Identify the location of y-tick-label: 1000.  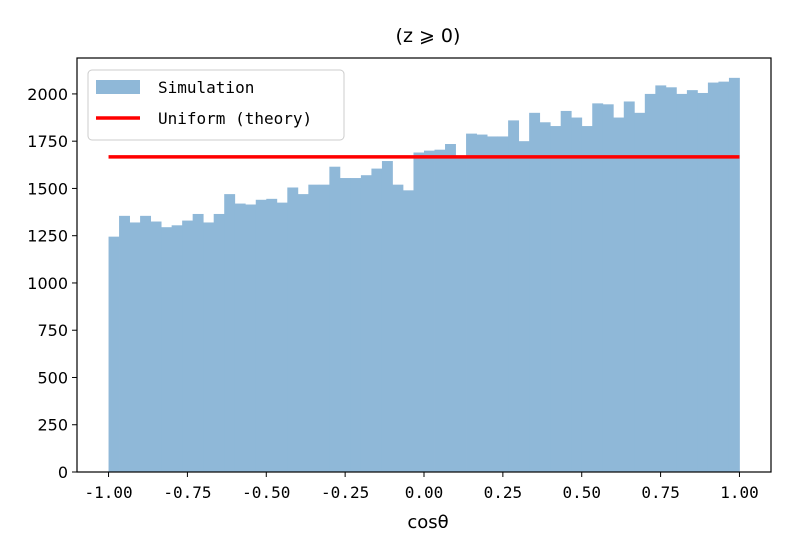
(47, 283).